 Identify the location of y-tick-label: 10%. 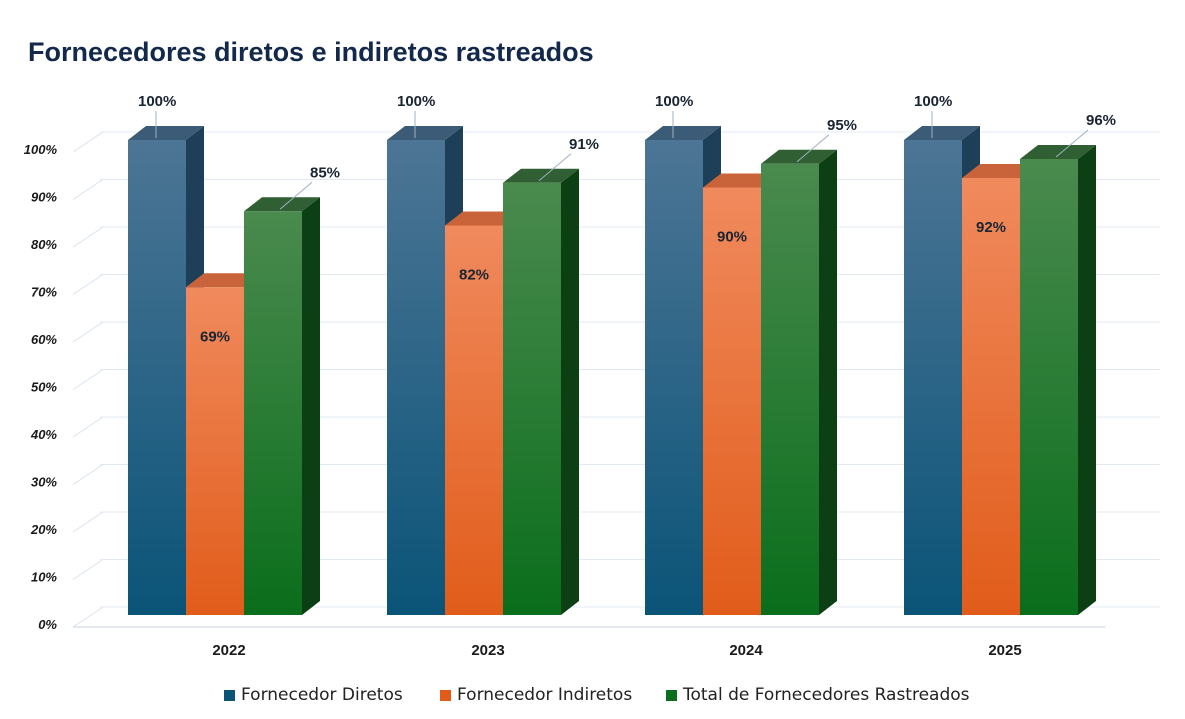
(44, 577).